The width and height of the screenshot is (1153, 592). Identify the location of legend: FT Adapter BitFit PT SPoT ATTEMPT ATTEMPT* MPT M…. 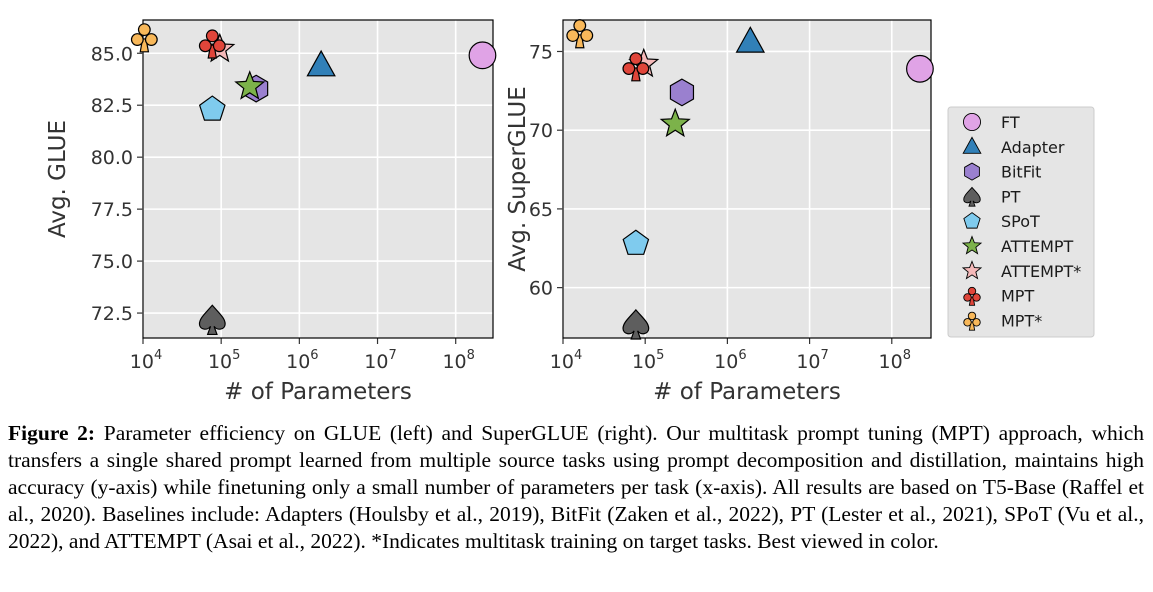
(1021, 222).